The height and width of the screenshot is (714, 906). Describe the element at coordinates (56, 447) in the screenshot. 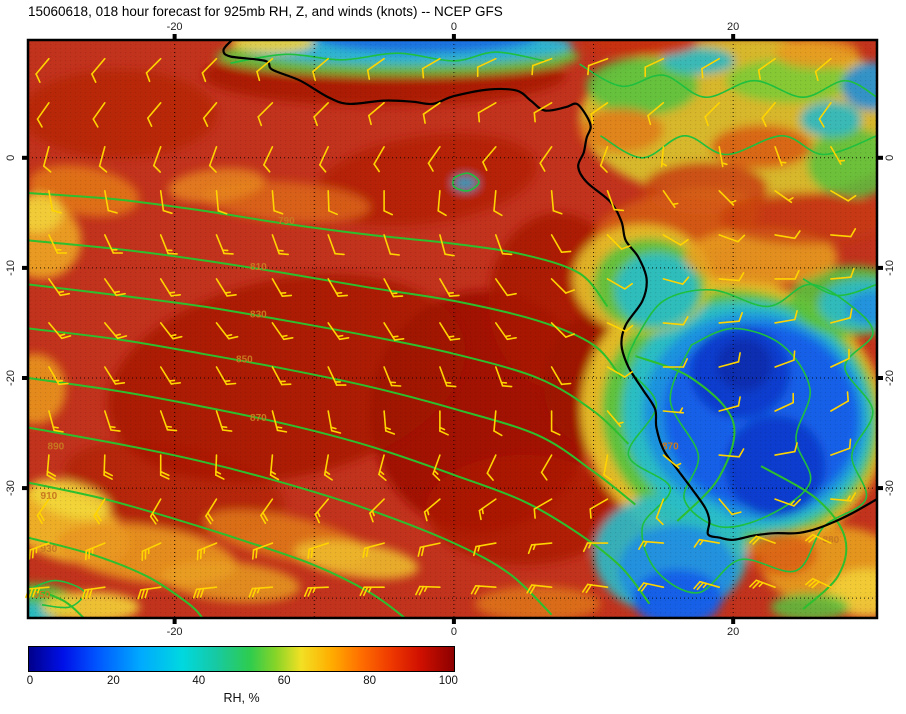

I see `height-contour-label: 890` at that location.